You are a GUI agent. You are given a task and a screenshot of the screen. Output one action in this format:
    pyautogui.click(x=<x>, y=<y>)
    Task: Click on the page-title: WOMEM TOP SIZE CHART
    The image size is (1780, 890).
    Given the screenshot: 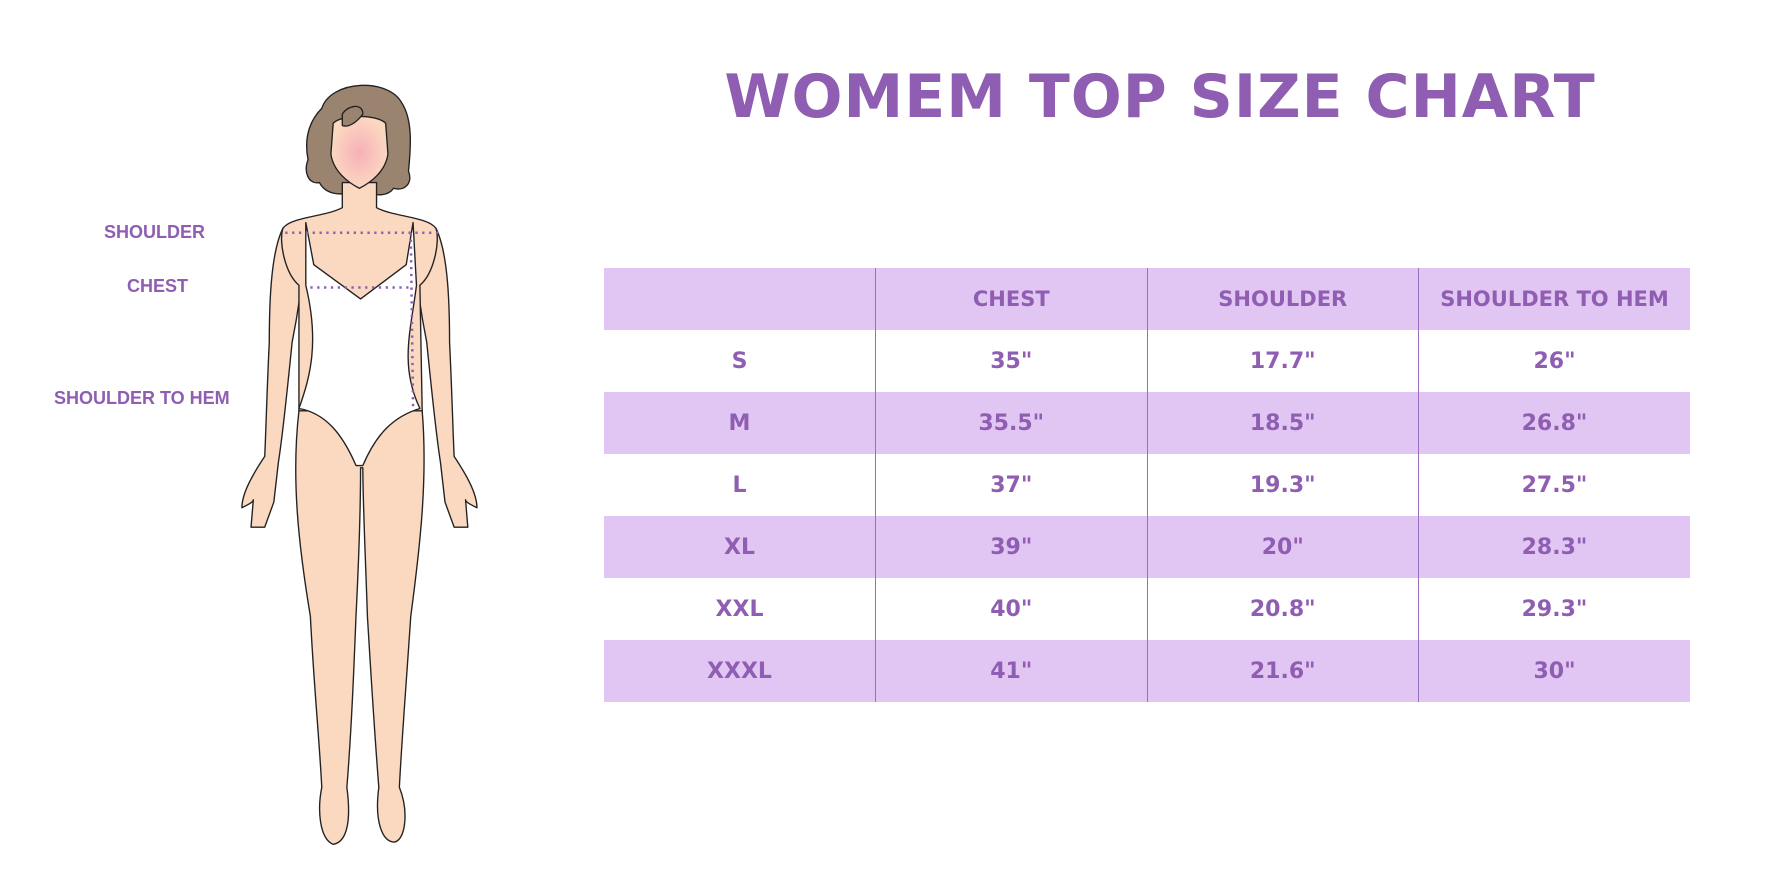 What is the action you would take?
    pyautogui.click(x=1160, y=97)
    